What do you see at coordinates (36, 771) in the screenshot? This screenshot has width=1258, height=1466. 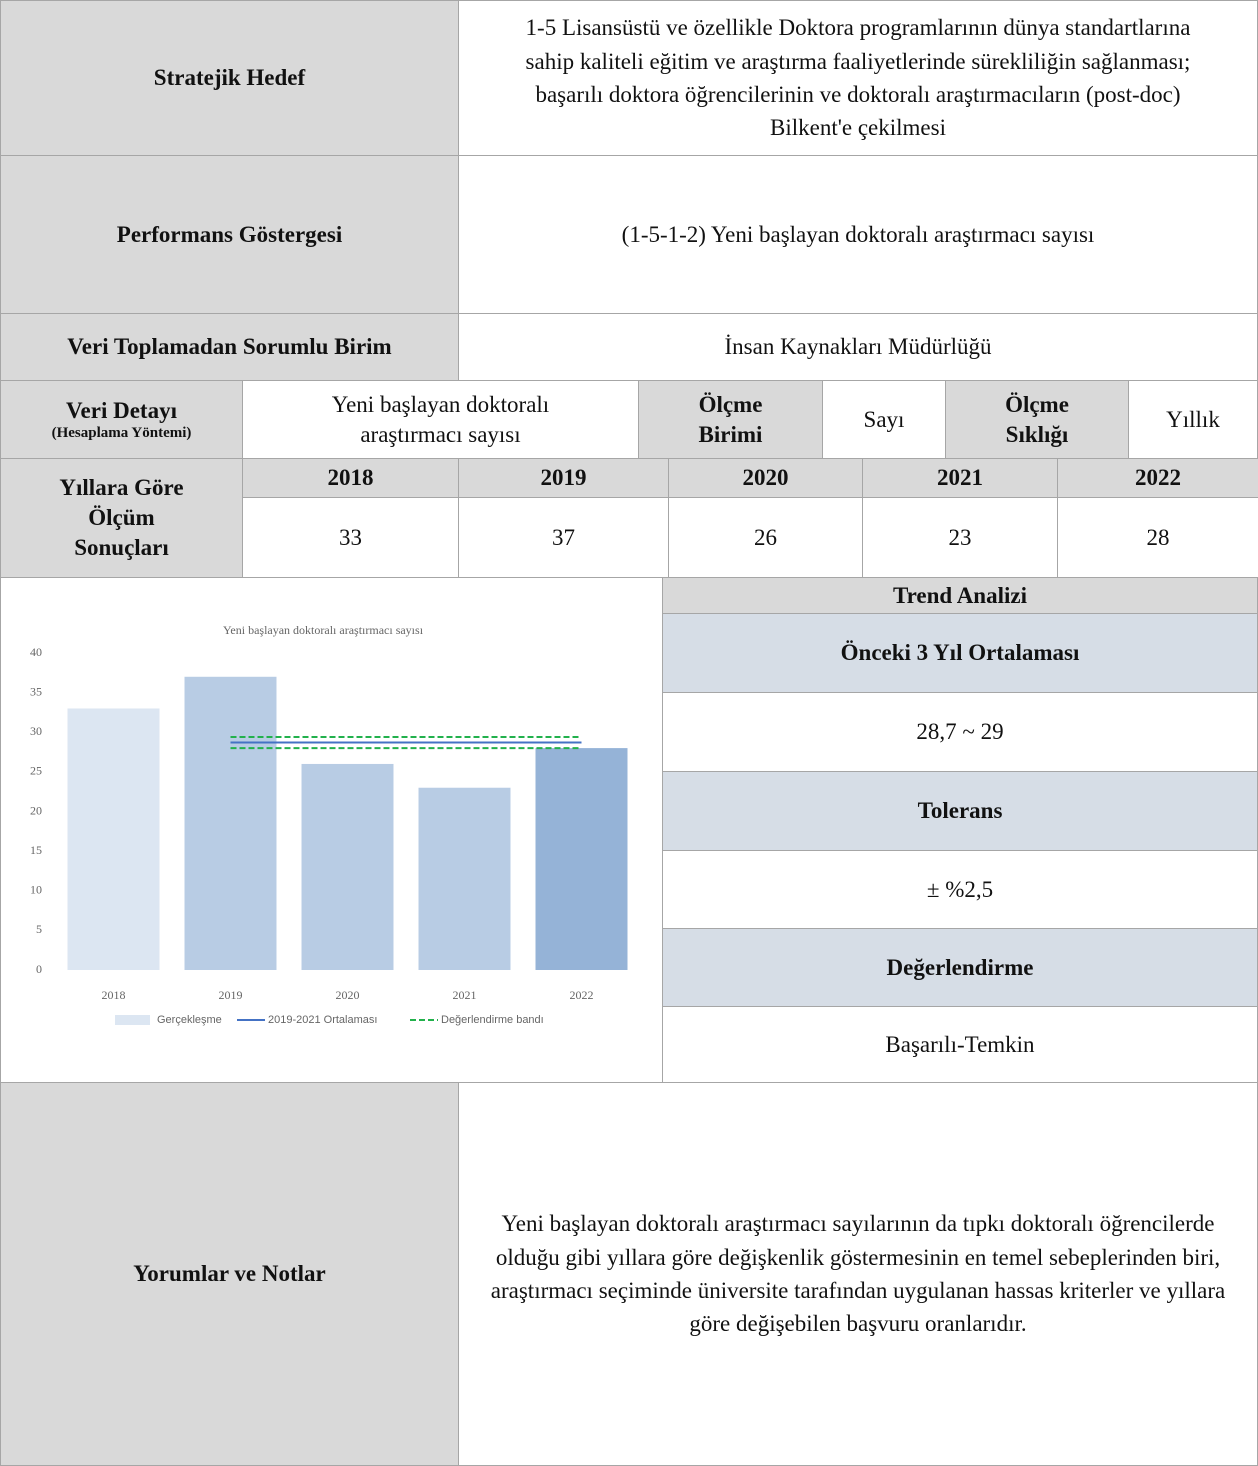 I see `y-tick-label: 25` at bounding box center [36, 771].